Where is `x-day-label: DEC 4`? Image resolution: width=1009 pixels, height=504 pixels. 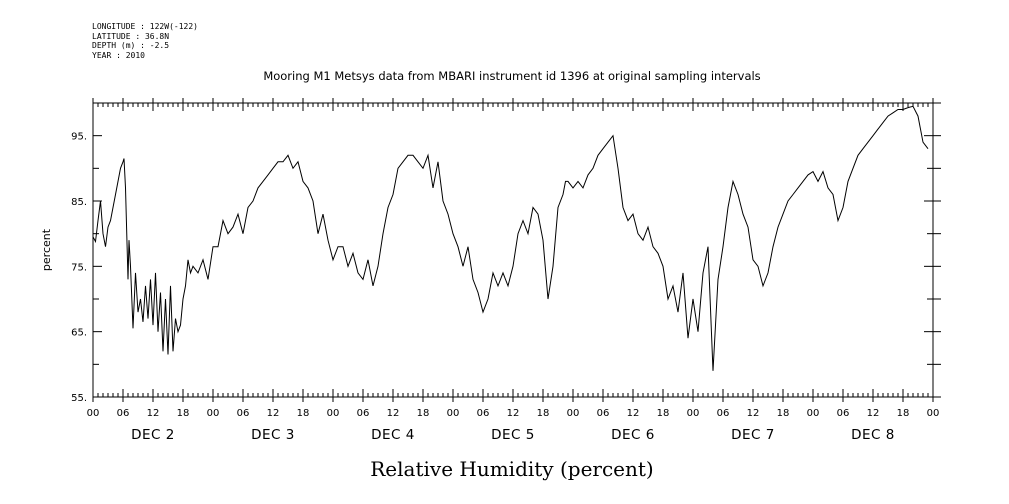
x-day-label: DEC 4 is located at coordinates (393, 435).